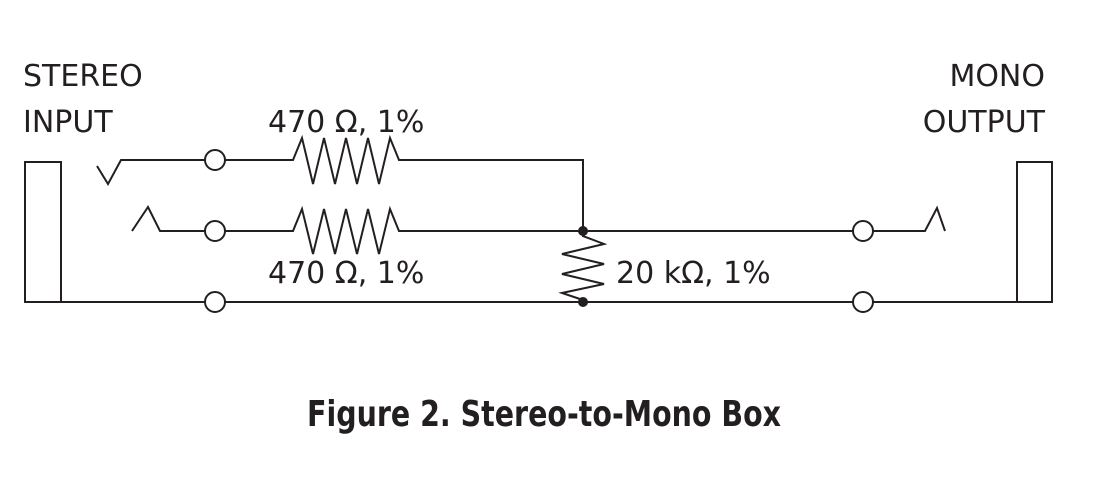 The image size is (1102, 502). What do you see at coordinates (346, 273) in the screenshot?
I see `ring-resistor-label: 470 Ω, 1%` at bounding box center [346, 273].